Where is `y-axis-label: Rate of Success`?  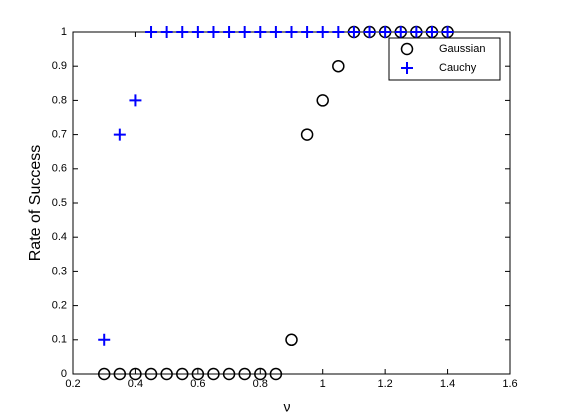
y-axis-label: Rate of Success is located at coordinates (35, 203).